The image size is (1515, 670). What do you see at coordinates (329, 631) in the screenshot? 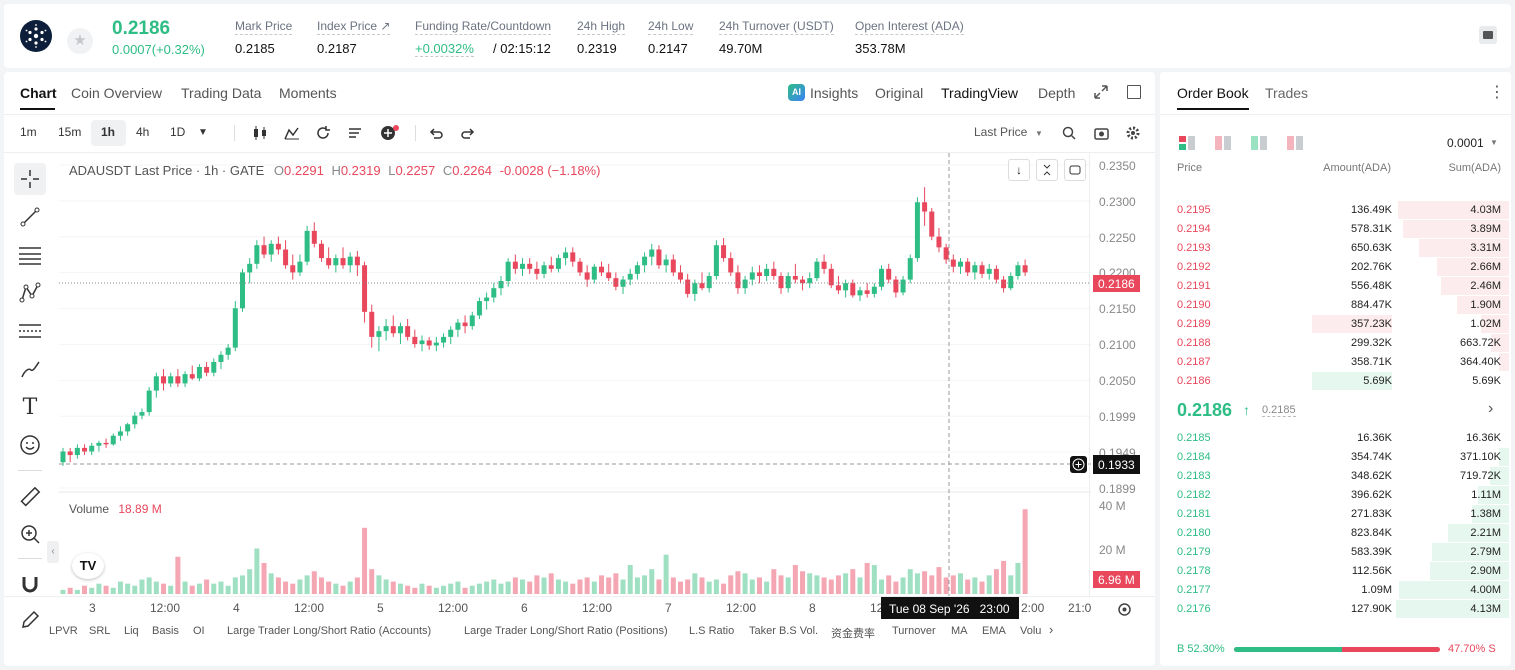
I see `indicator-ls-accounts: Large Trader Long/Short Ratio (Accounts)` at bounding box center [329, 631].